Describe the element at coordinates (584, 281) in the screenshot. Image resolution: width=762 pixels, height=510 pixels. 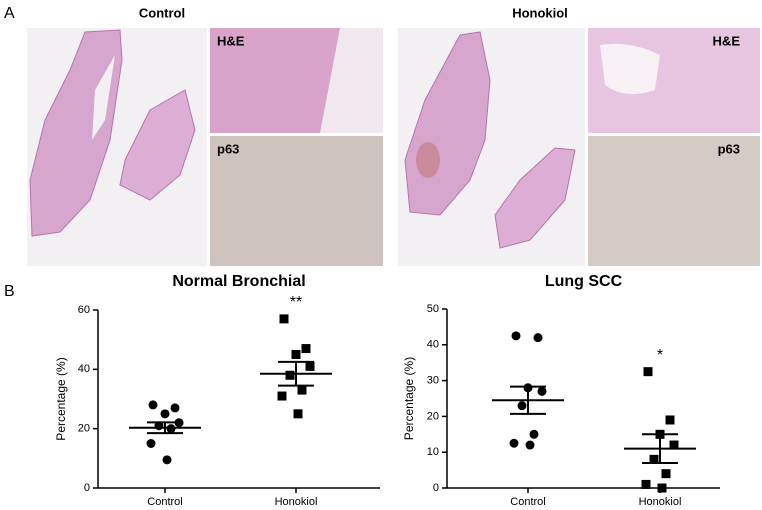
I see `chart-title: Lung SCC` at that location.